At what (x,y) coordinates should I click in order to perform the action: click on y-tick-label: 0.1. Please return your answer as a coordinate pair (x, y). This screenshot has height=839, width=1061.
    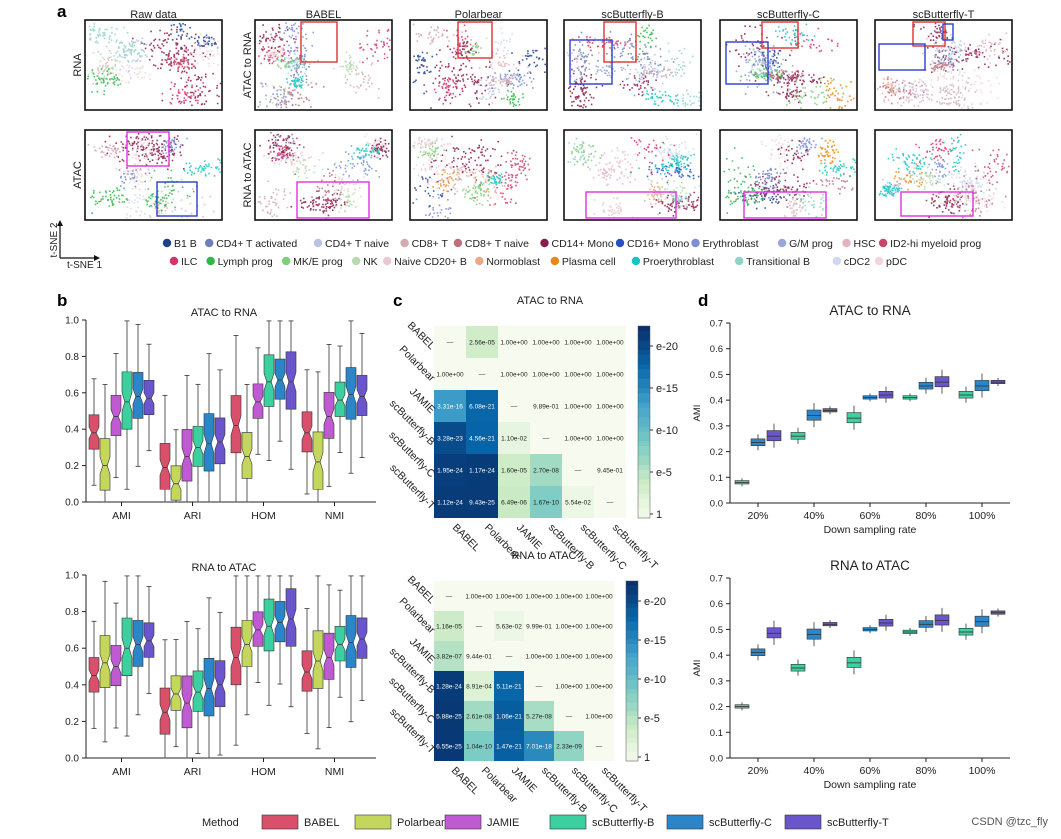
    Looking at the image, I should click on (716, 478).